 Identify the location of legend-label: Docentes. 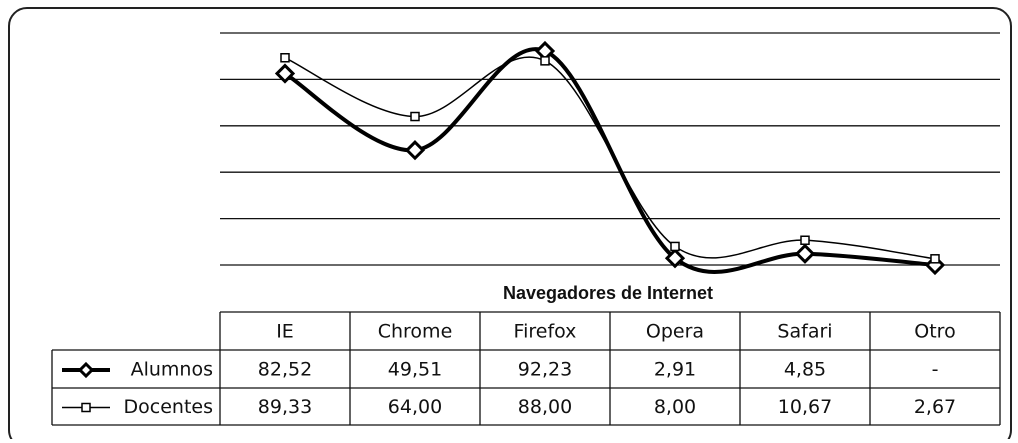
(168, 407).